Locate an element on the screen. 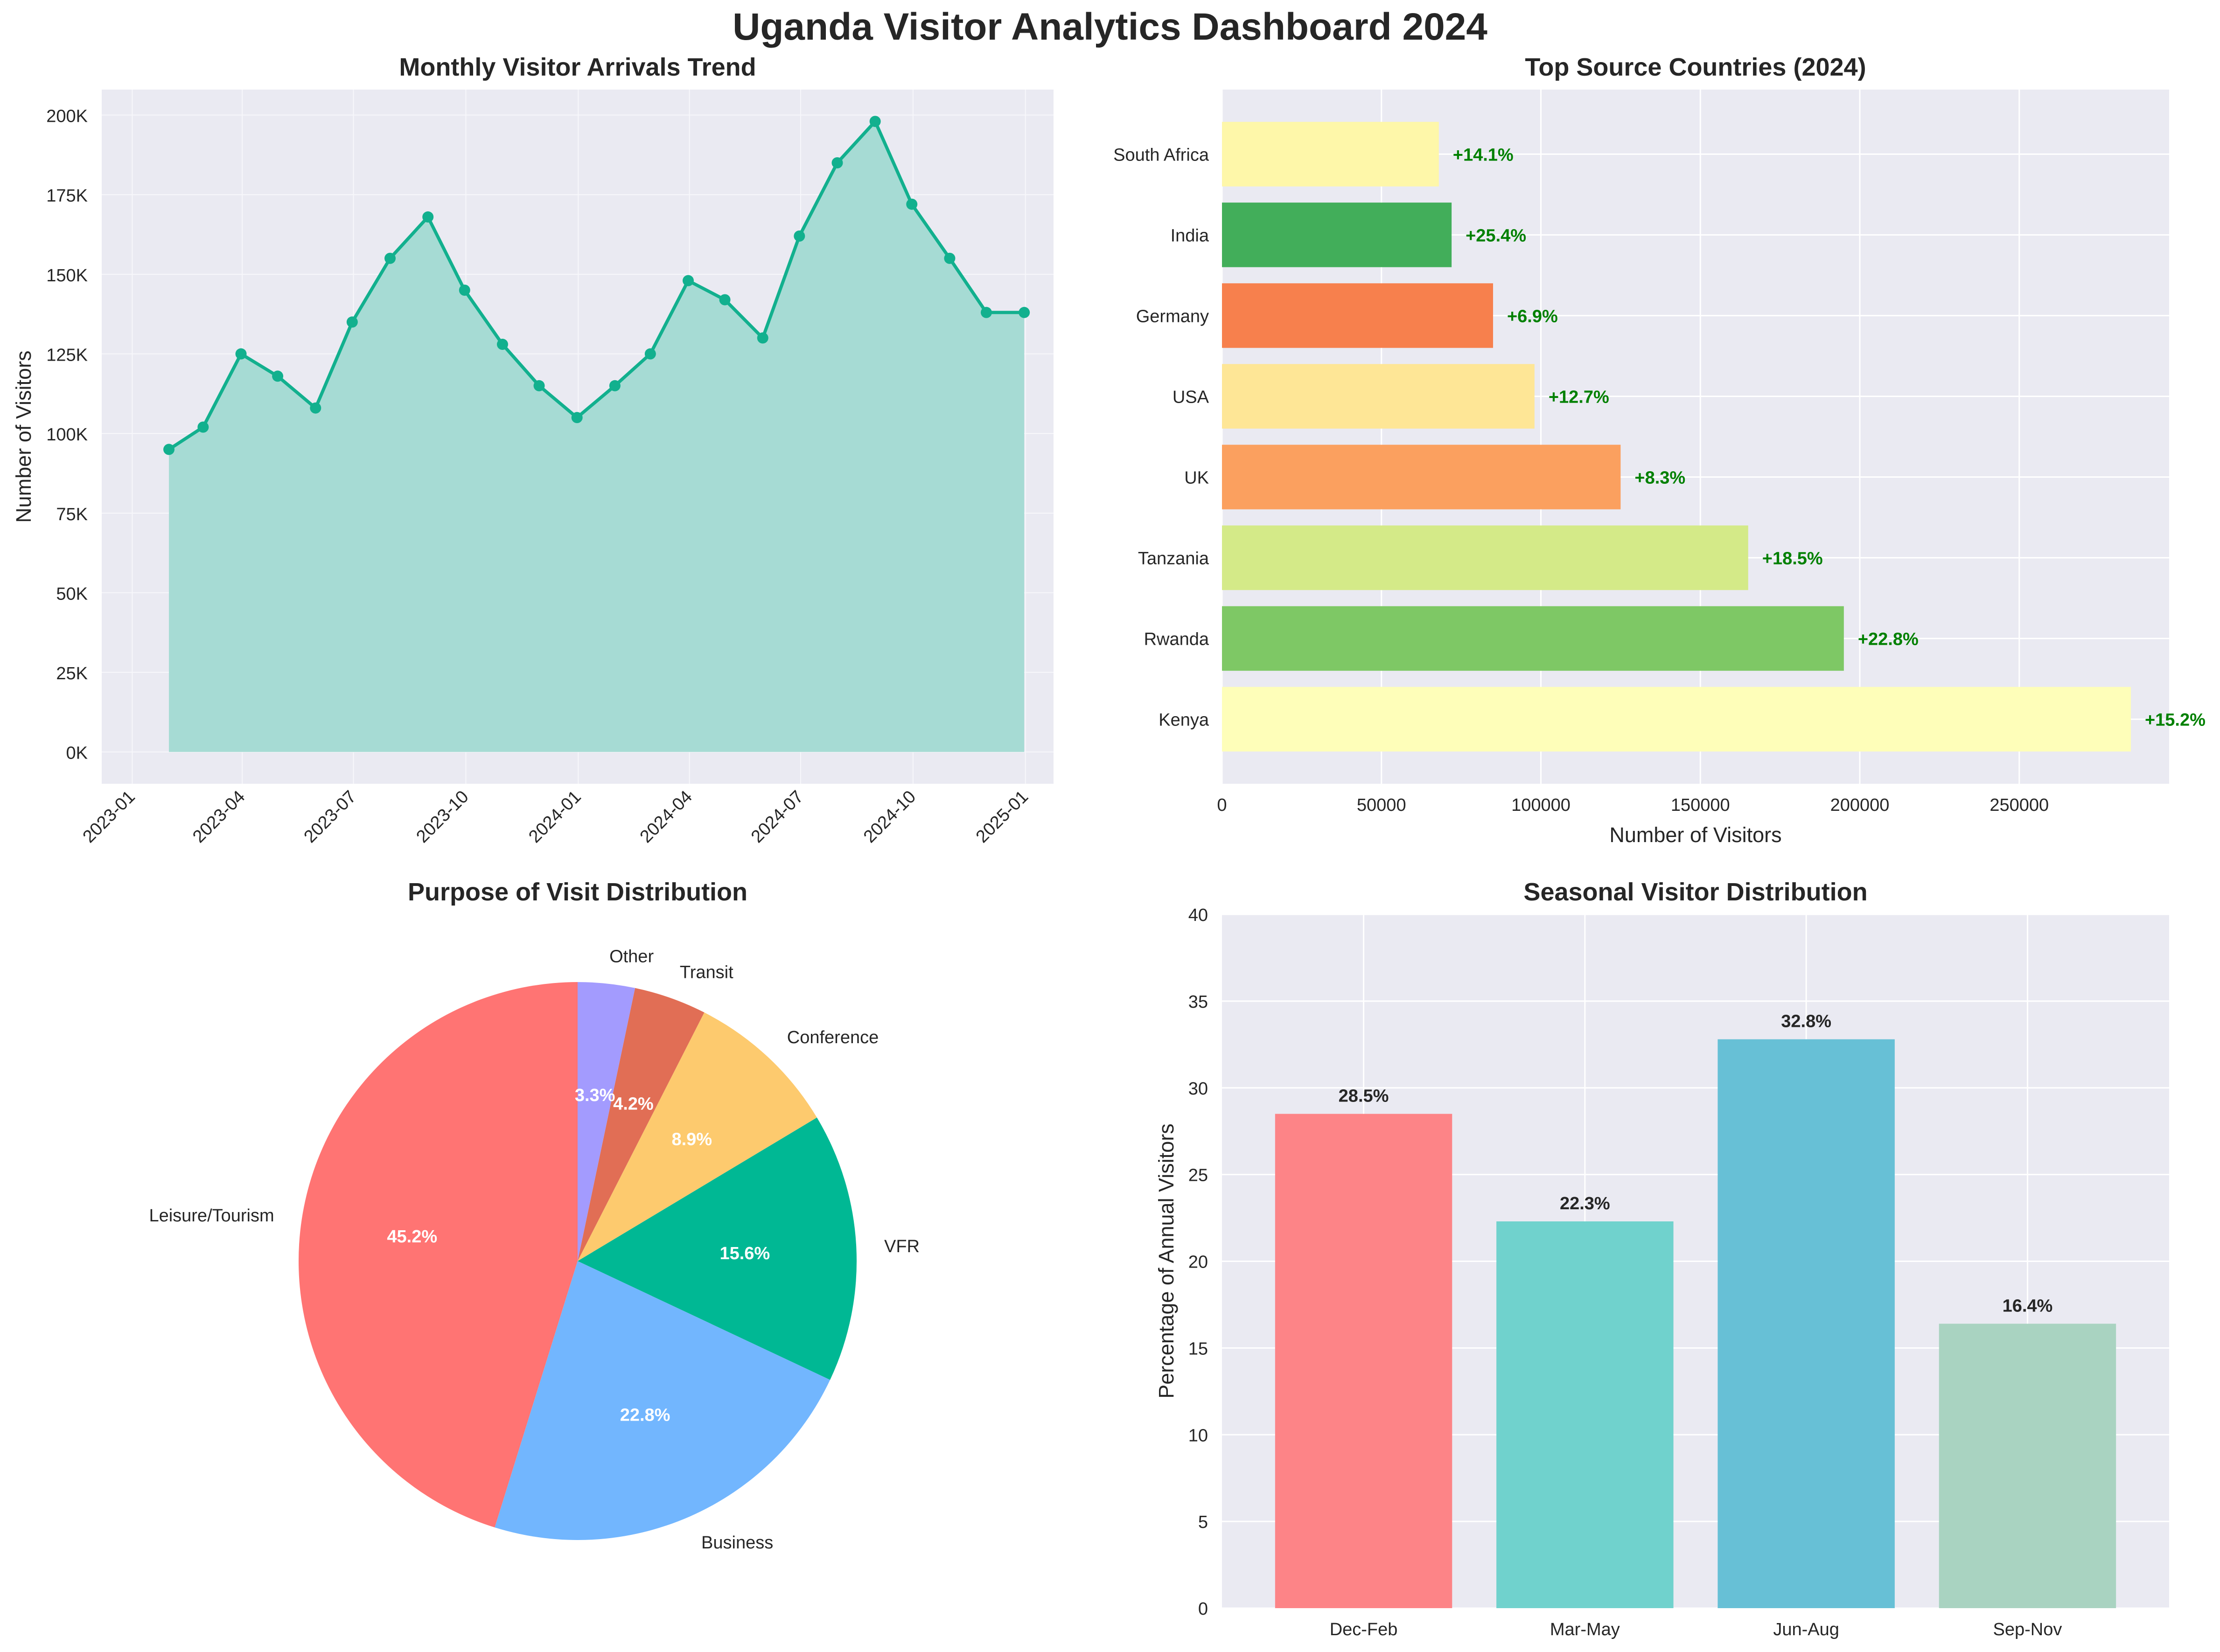 This screenshot has height=1652, width=2220. country-bar-south-africa is located at coordinates (1330, 155).